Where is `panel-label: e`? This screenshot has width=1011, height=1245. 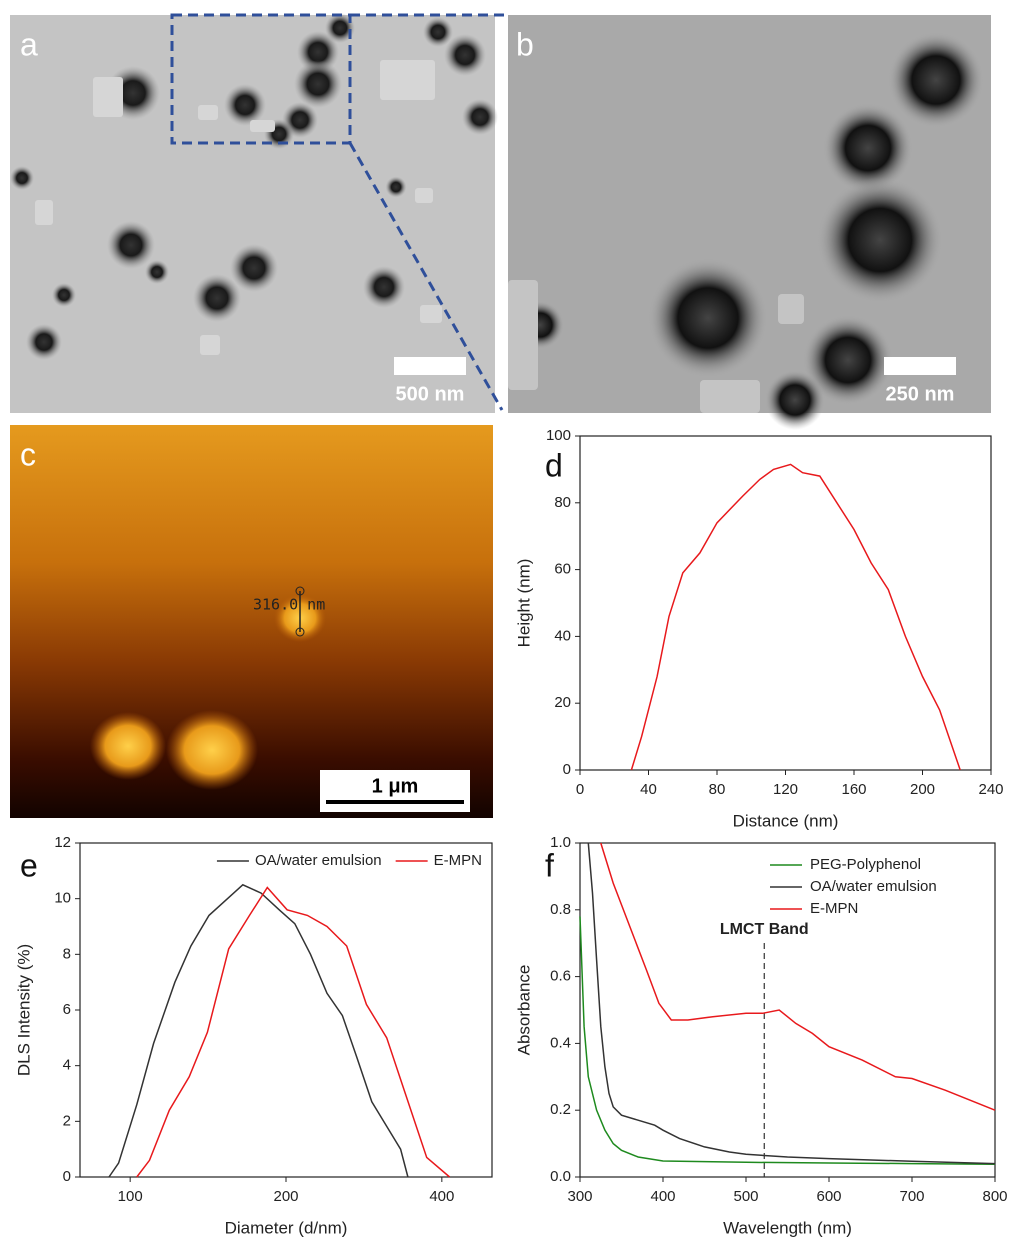 panel-label: e is located at coordinates (29, 865).